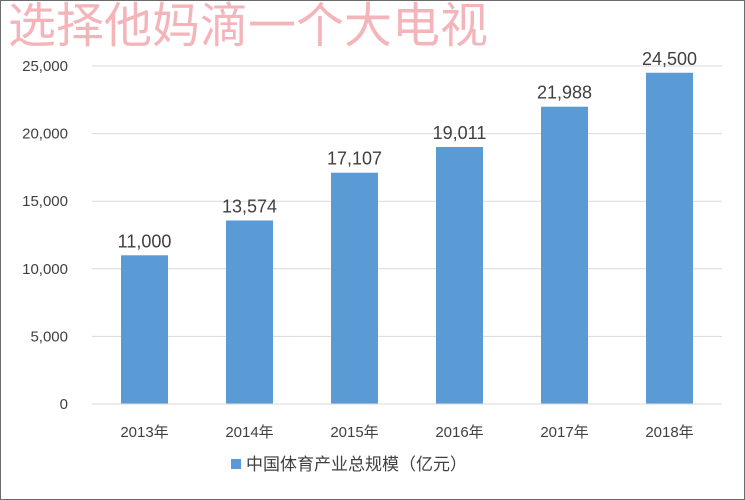  Describe the element at coordinates (249, 432) in the screenshot. I see `x-tick-label: 2014年` at that location.